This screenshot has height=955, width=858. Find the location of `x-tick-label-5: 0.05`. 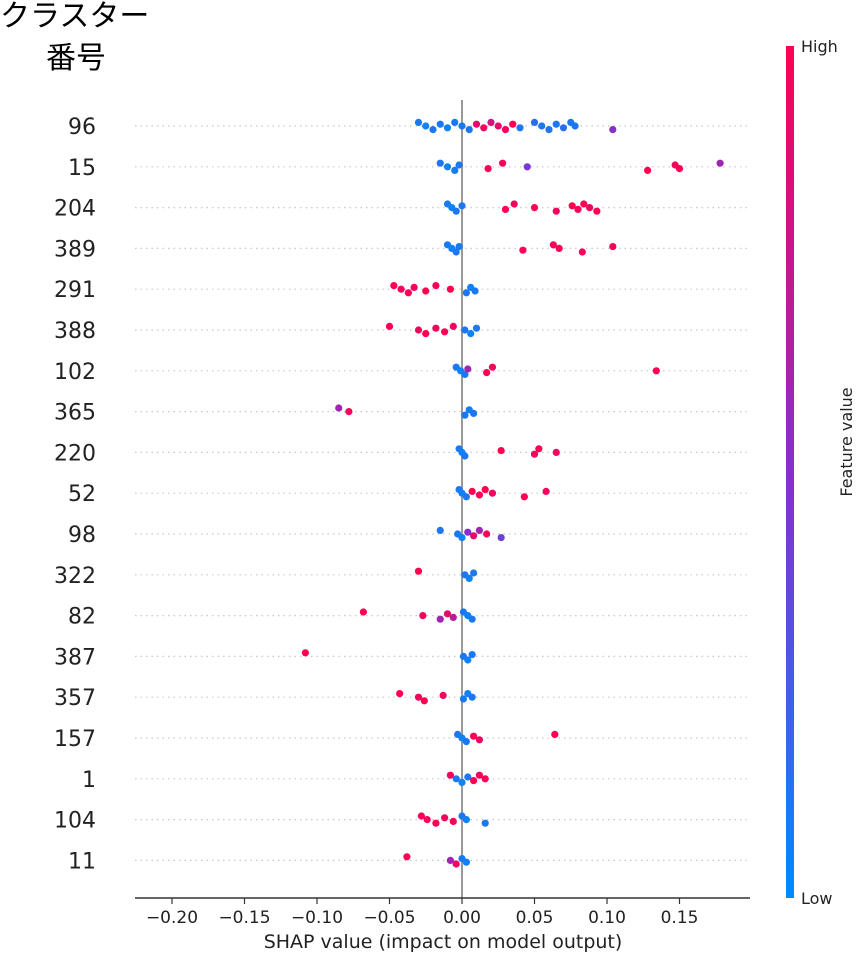

x-tick-label-5: 0.05 is located at coordinates (535, 918).